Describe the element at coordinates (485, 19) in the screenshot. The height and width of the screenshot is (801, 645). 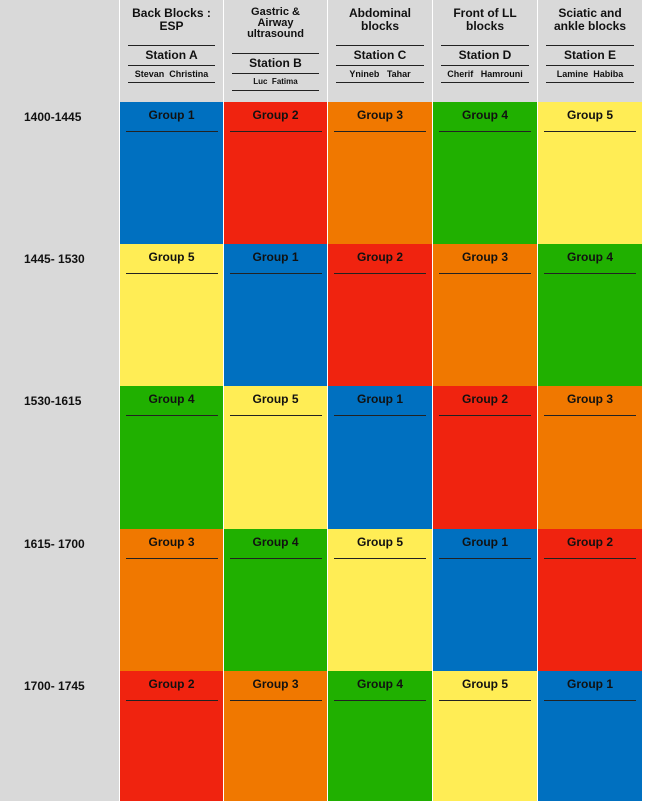
I see `station-d-title: Front of LL blocks` at that location.